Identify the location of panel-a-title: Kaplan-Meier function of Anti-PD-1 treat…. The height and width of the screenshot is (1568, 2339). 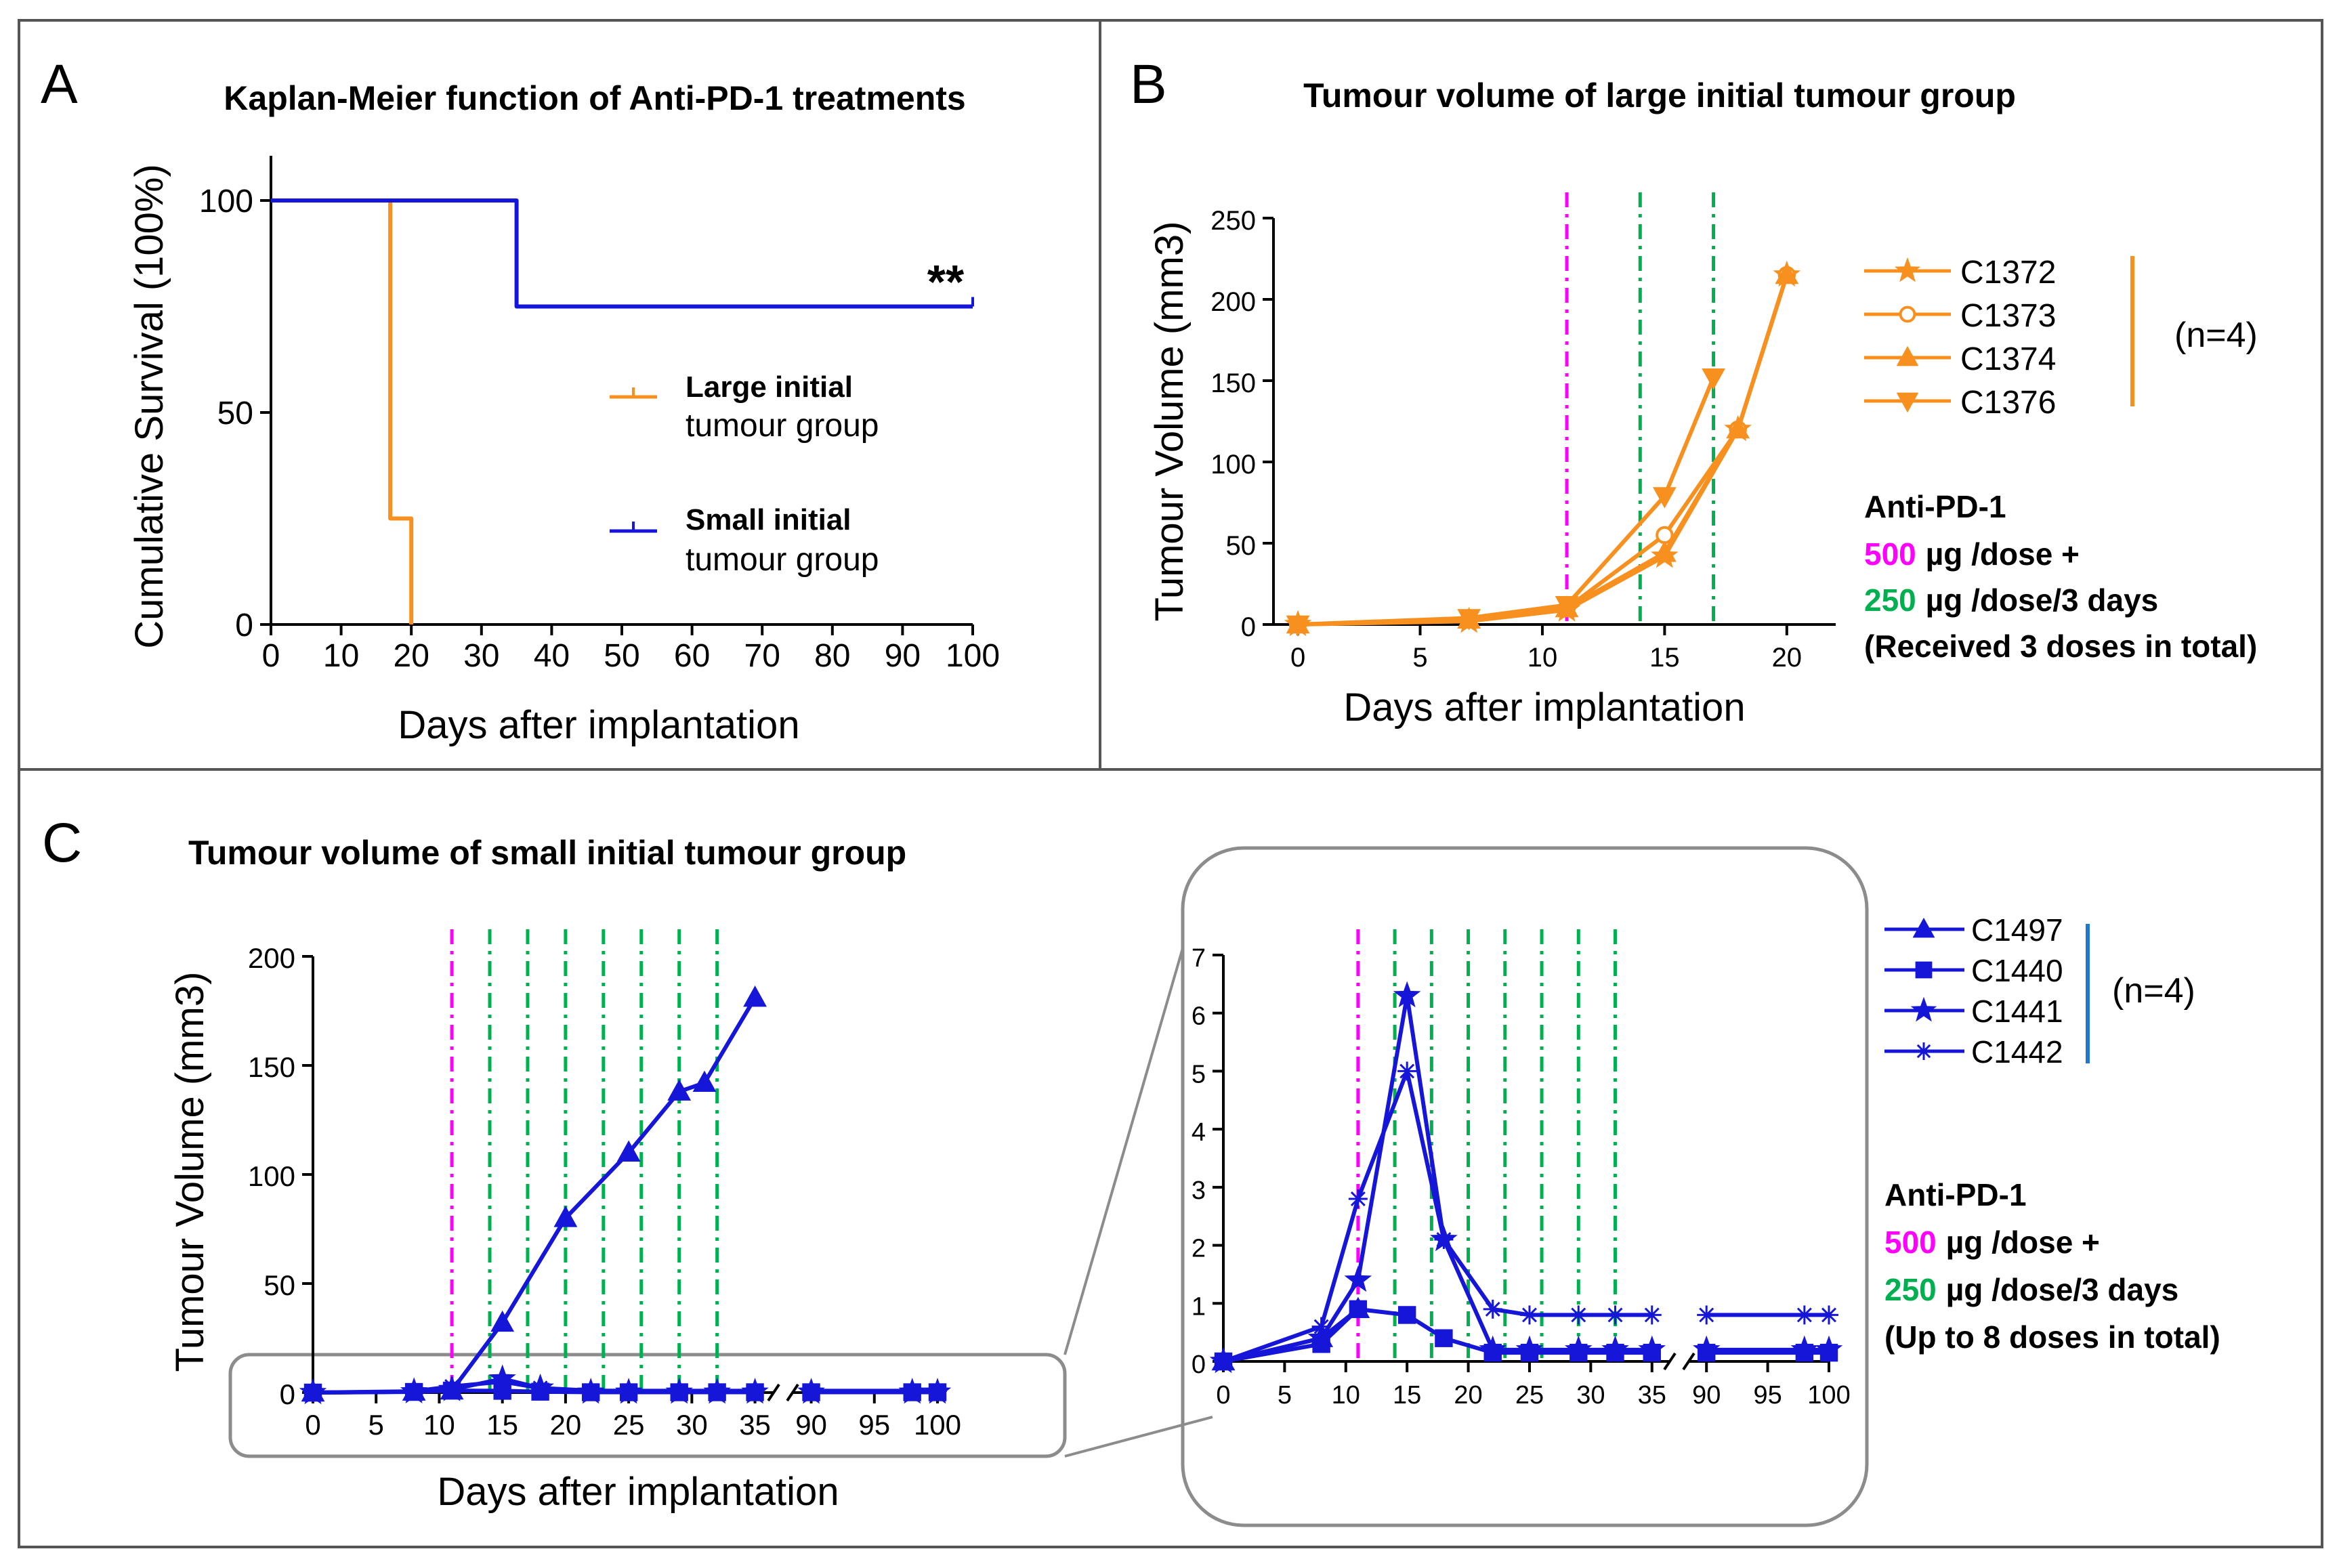
(594, 98).